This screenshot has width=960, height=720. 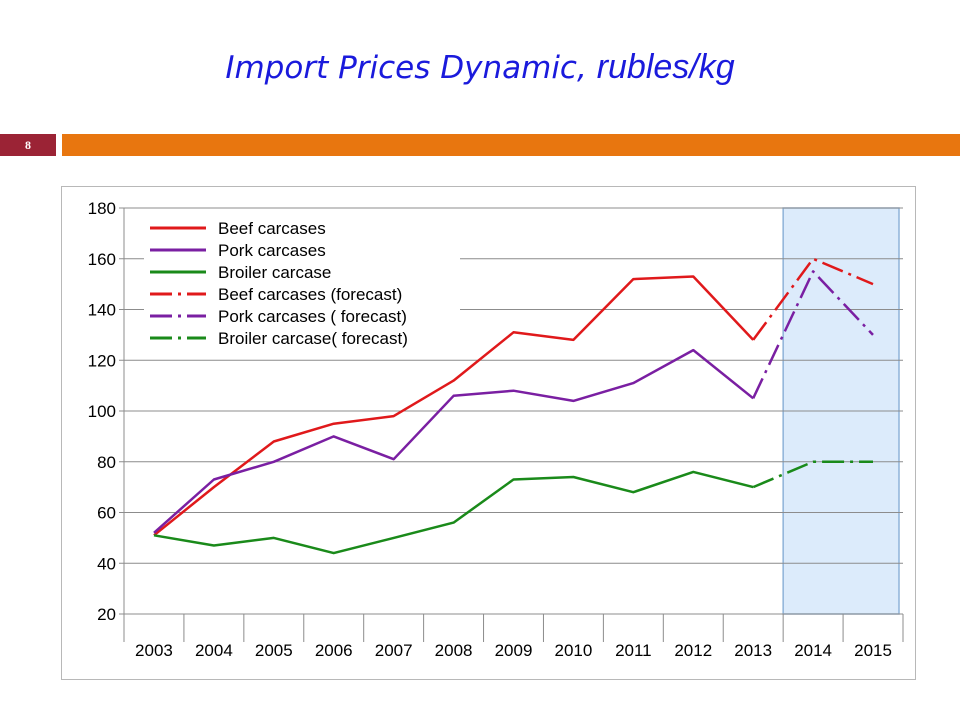 I want to click on x-tick-label: 2011, so click(x=633, y=650).